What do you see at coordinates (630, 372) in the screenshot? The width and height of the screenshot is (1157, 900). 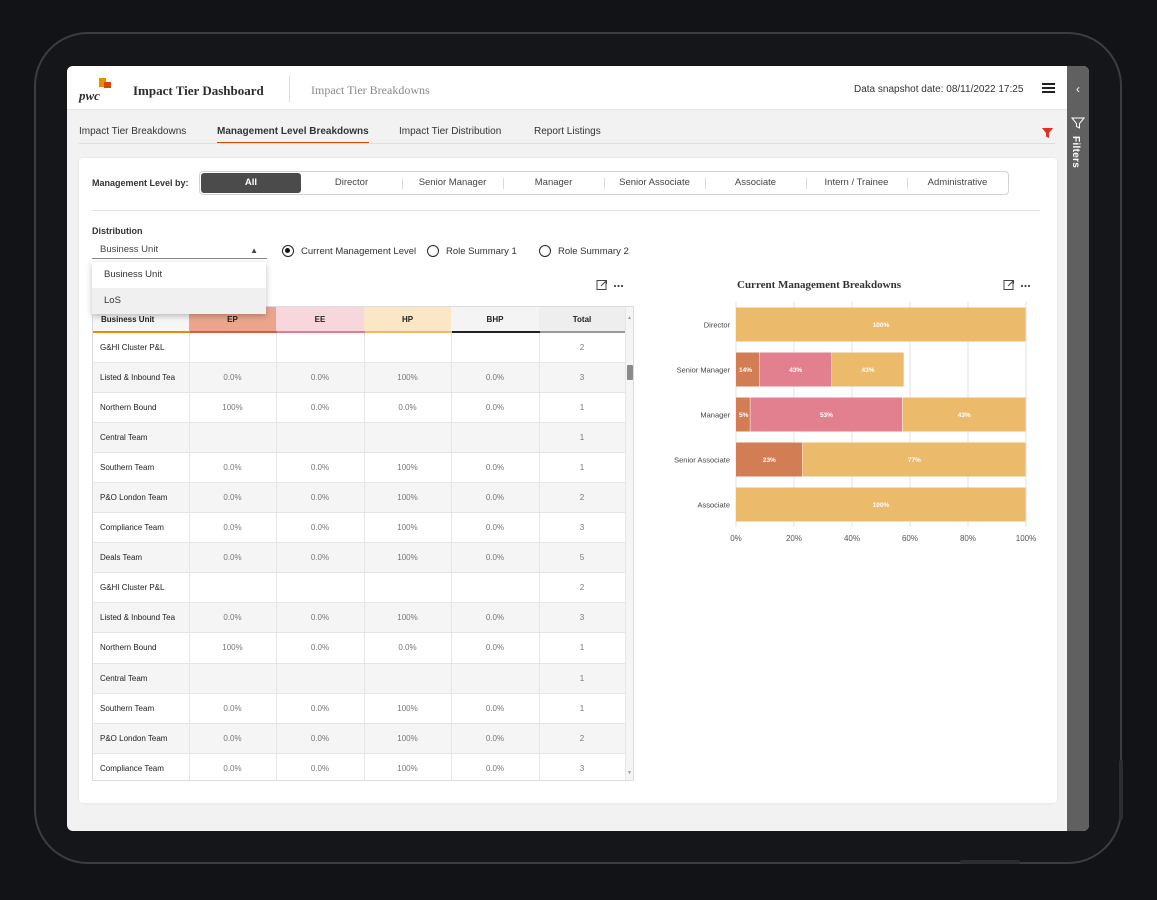 I see `scrollbar-thumb` at bounding box center [630, 372].